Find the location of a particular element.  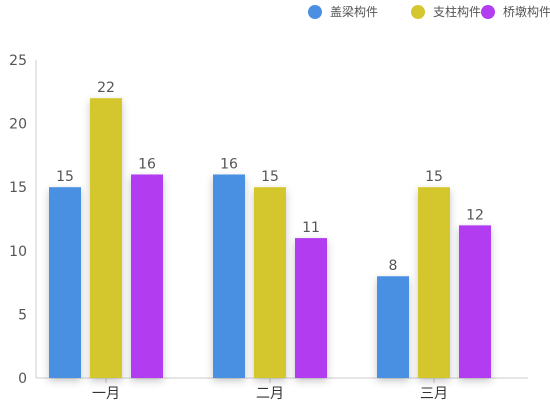

y-tick-label: 0 is located at coordinates (22, 379).